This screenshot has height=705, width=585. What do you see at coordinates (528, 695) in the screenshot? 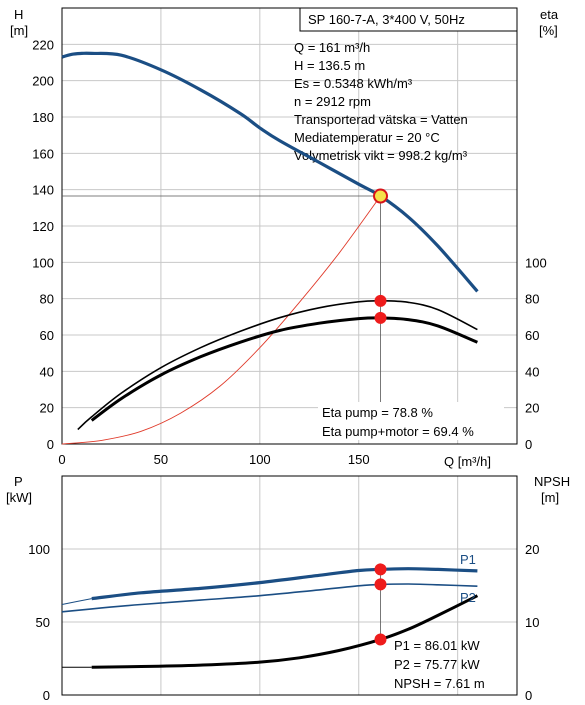
I see `bottom-right-tick-label: 0` at bounding box center [528, 695].